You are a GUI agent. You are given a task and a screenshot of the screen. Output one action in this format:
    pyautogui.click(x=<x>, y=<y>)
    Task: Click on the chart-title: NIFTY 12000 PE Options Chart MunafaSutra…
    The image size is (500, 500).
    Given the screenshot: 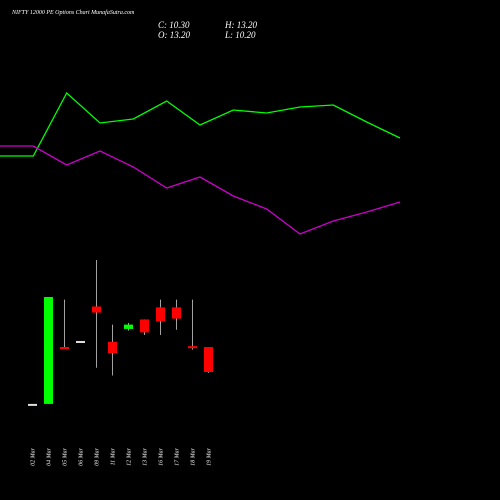 What is the action you would take?
    pyautogui.click(x=73, y=12)
    